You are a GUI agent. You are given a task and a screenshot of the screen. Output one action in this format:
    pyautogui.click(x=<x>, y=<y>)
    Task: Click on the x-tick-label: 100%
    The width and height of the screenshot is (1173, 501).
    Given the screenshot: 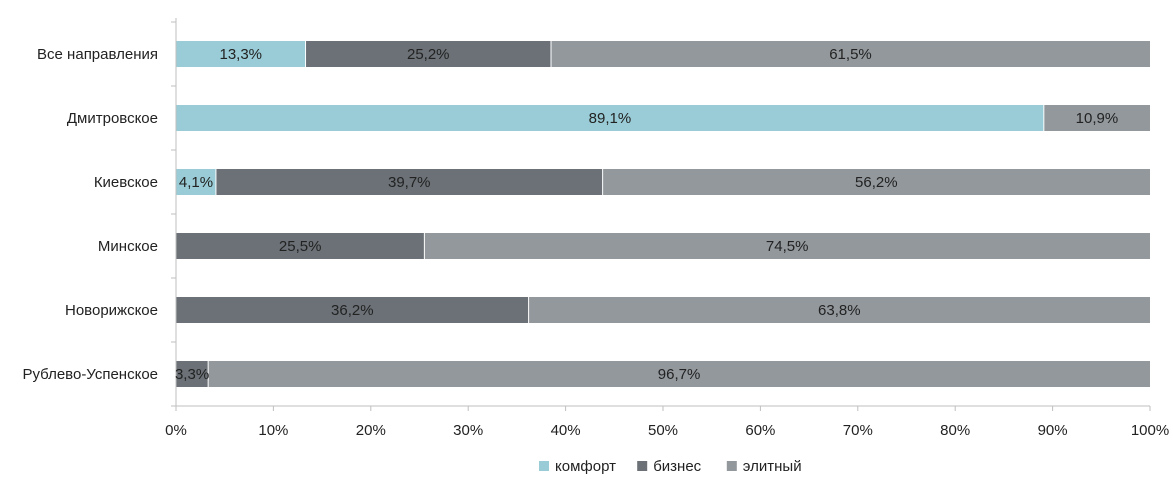 What is the action you would take?
    pyautogui.click(x=1150, y=430)
    